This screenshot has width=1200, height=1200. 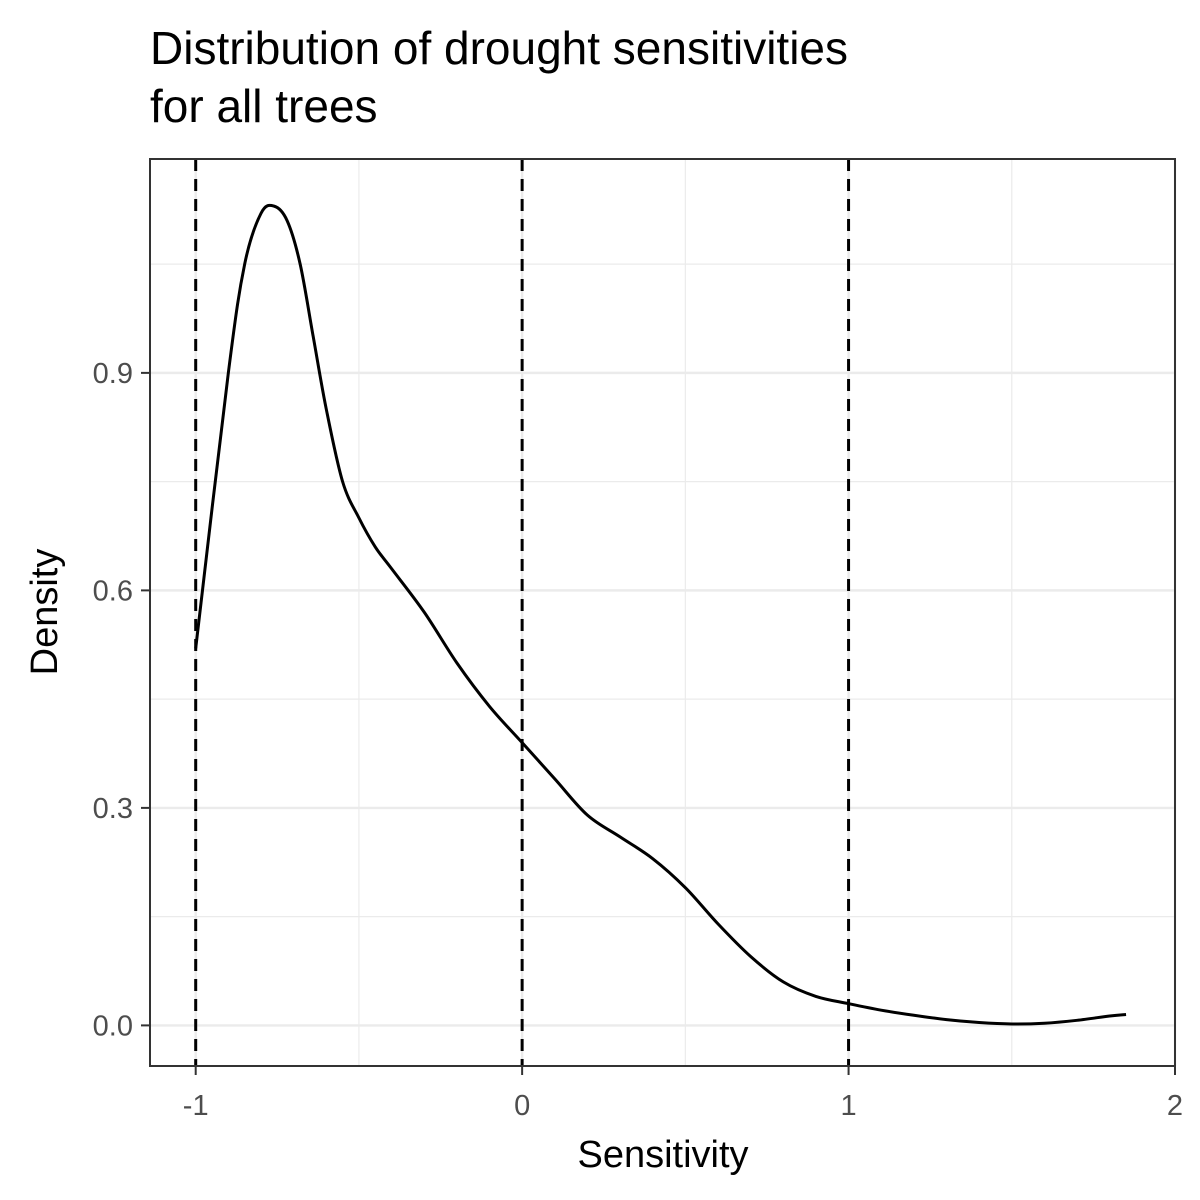 I want to click on chart-title-line-1: Distribution of drought sensitivities, so click(x=499, y=48).